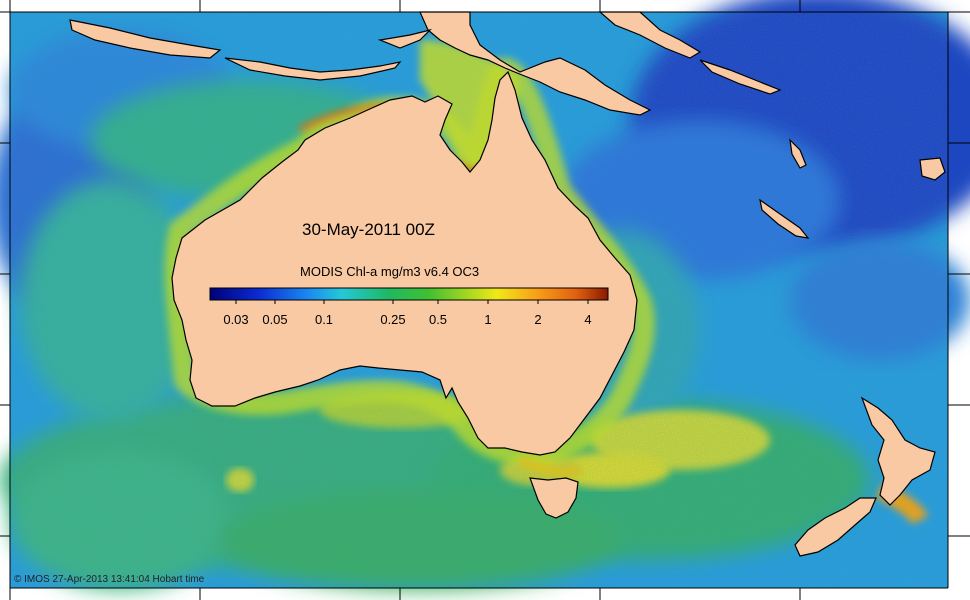 This screenshot has width=970, height=600. Describe the element at coordinates (898, 451) in the screenshot. I see `nz-north-island` at that location.